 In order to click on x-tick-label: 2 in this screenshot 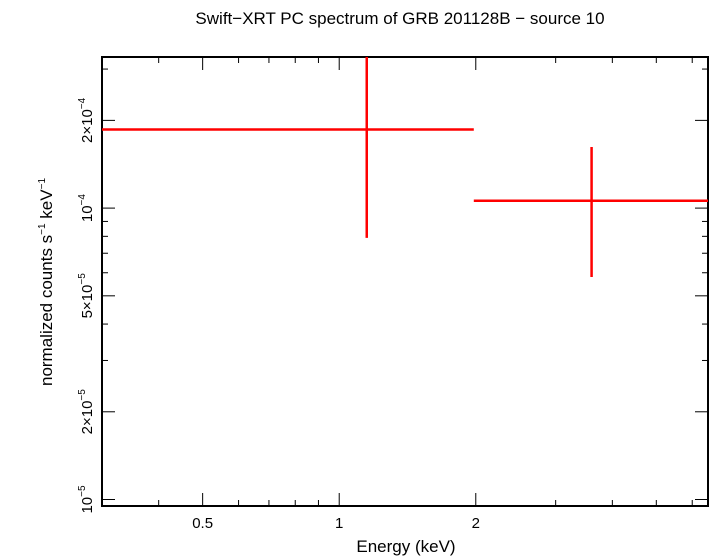, I will do `click(476, 523)`.